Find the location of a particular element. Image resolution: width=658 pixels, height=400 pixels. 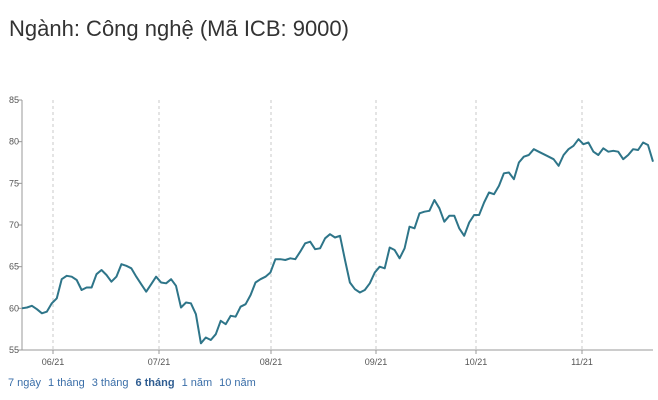

y-tick-label: 85 is located at coordinates (14, 100).